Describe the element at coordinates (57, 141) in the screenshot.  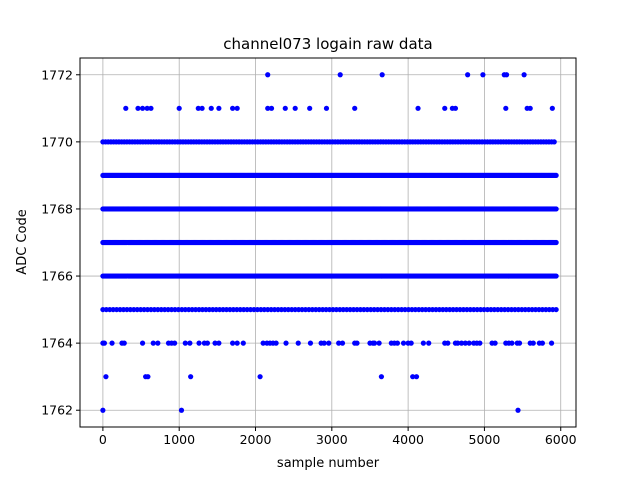
I see `y-tick-label: 1770` at that location.